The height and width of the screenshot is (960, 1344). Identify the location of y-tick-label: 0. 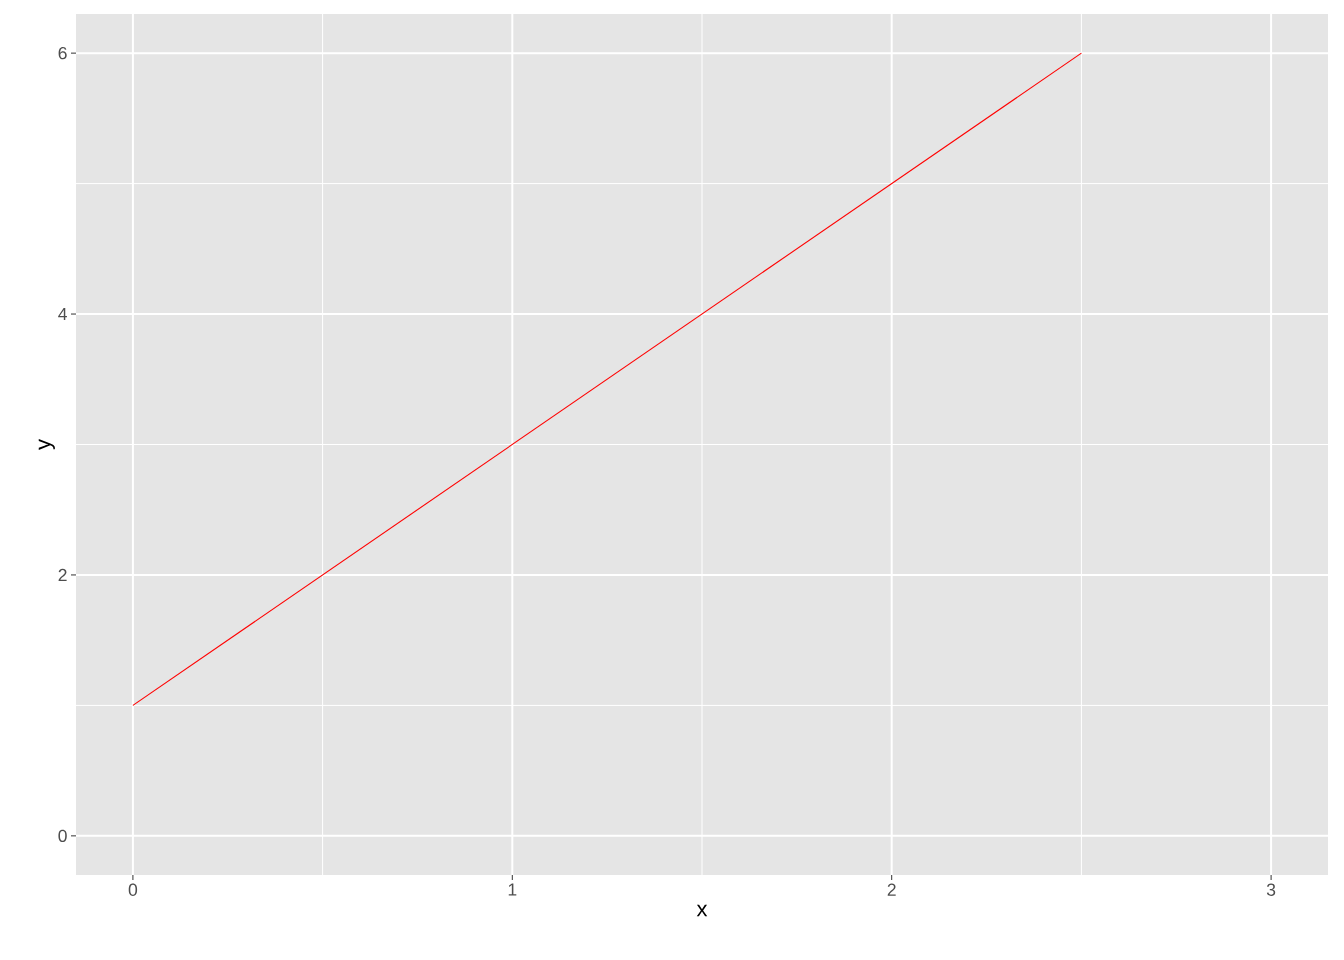
(62, 836).